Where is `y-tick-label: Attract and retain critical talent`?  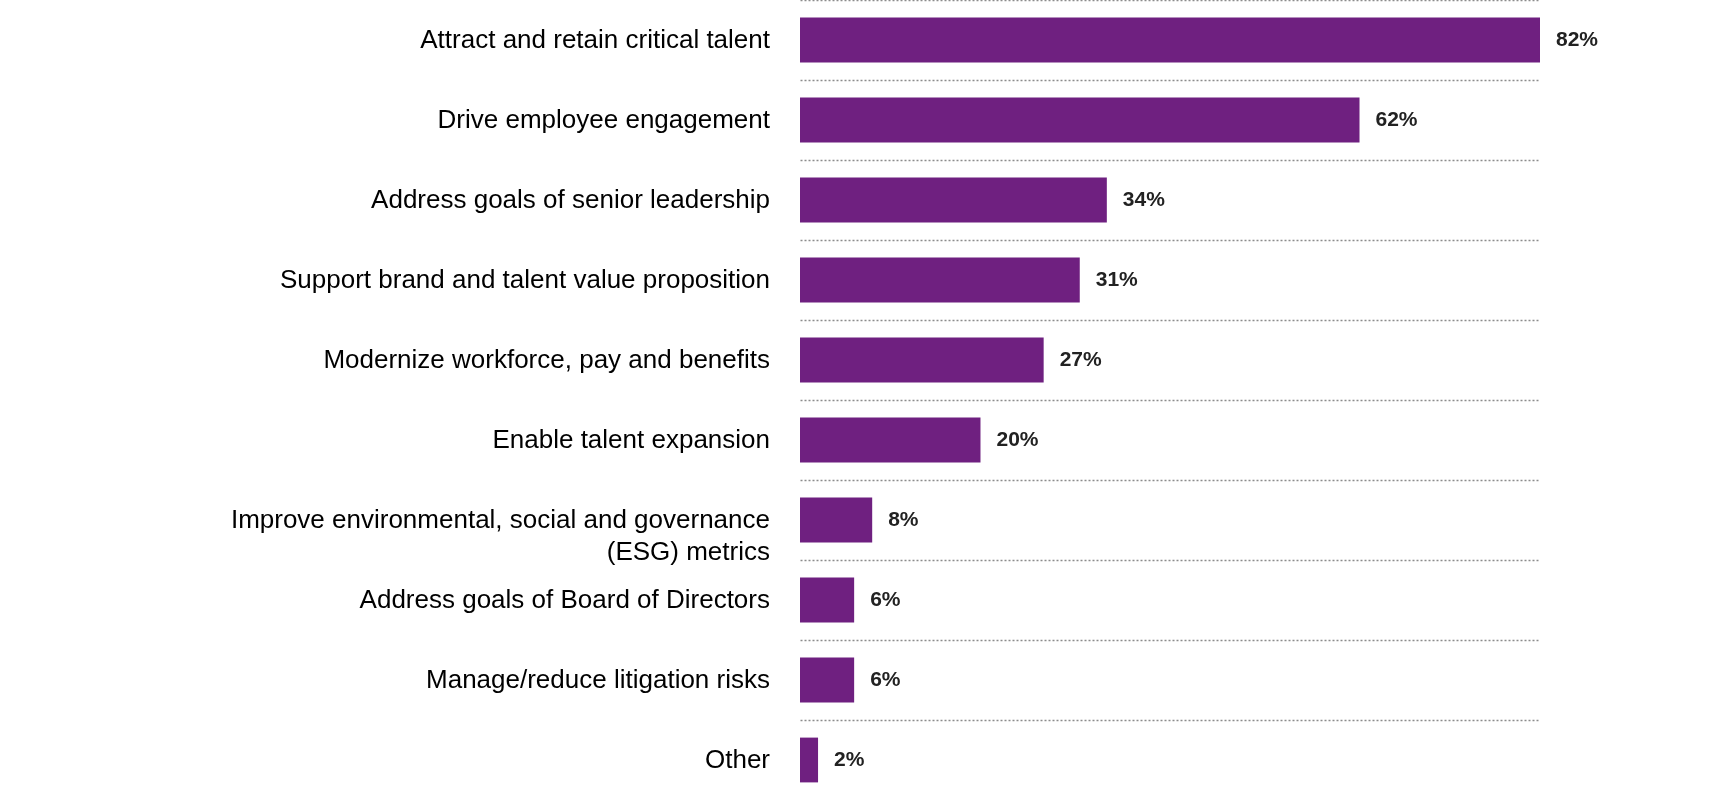
y-tick-label: Attract and retain critical talent is located at coordinates (595, 39).